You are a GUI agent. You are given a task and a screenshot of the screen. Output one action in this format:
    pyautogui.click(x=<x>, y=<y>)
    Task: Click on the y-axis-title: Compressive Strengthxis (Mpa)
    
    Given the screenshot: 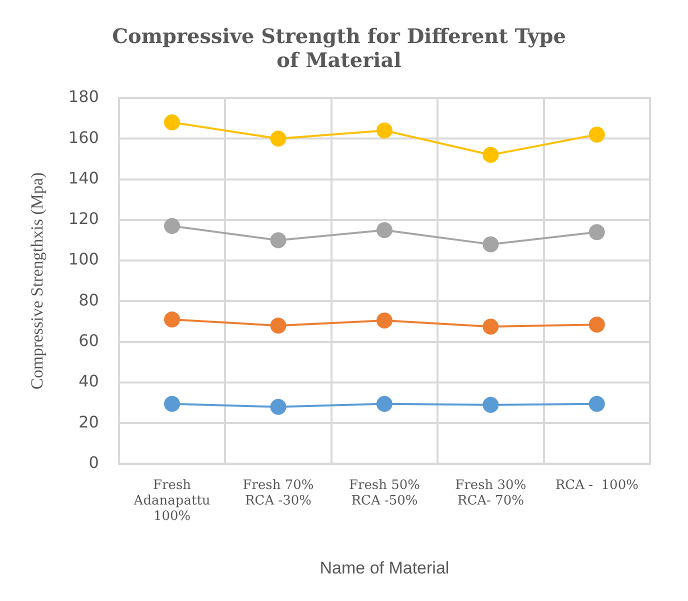 What is the action you would take?
    pyautogui.click(x=37, y=281)
    